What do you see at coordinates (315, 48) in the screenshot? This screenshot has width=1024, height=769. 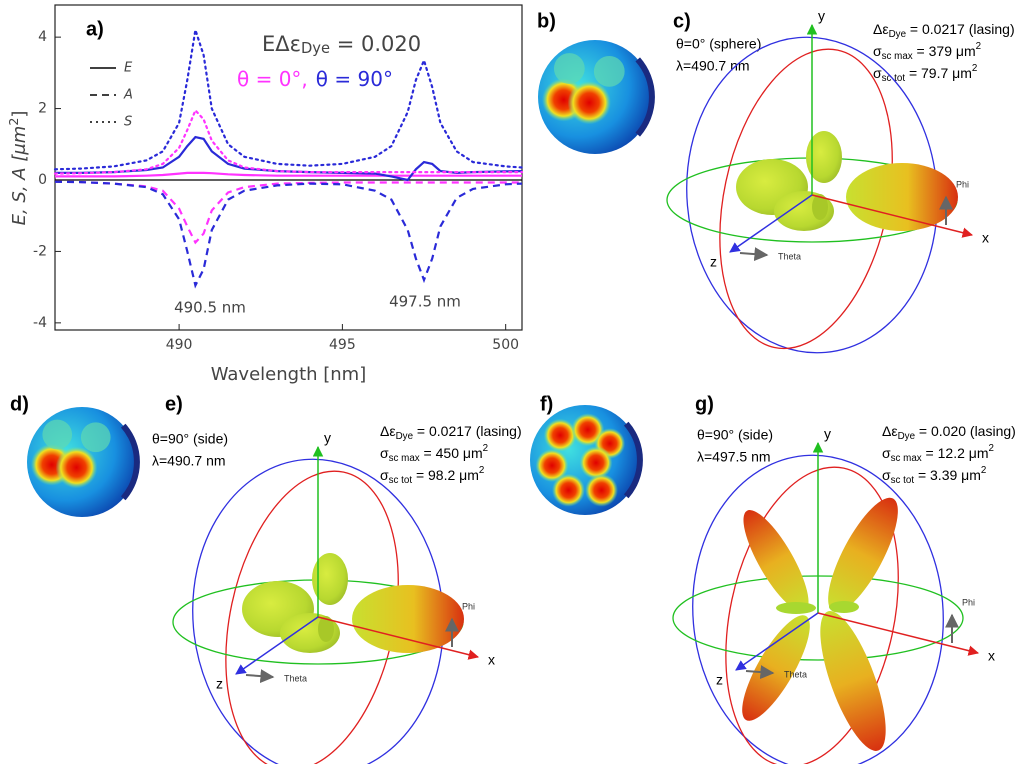 I see `annotation-part: Dye` at bounding box center [315, 48].